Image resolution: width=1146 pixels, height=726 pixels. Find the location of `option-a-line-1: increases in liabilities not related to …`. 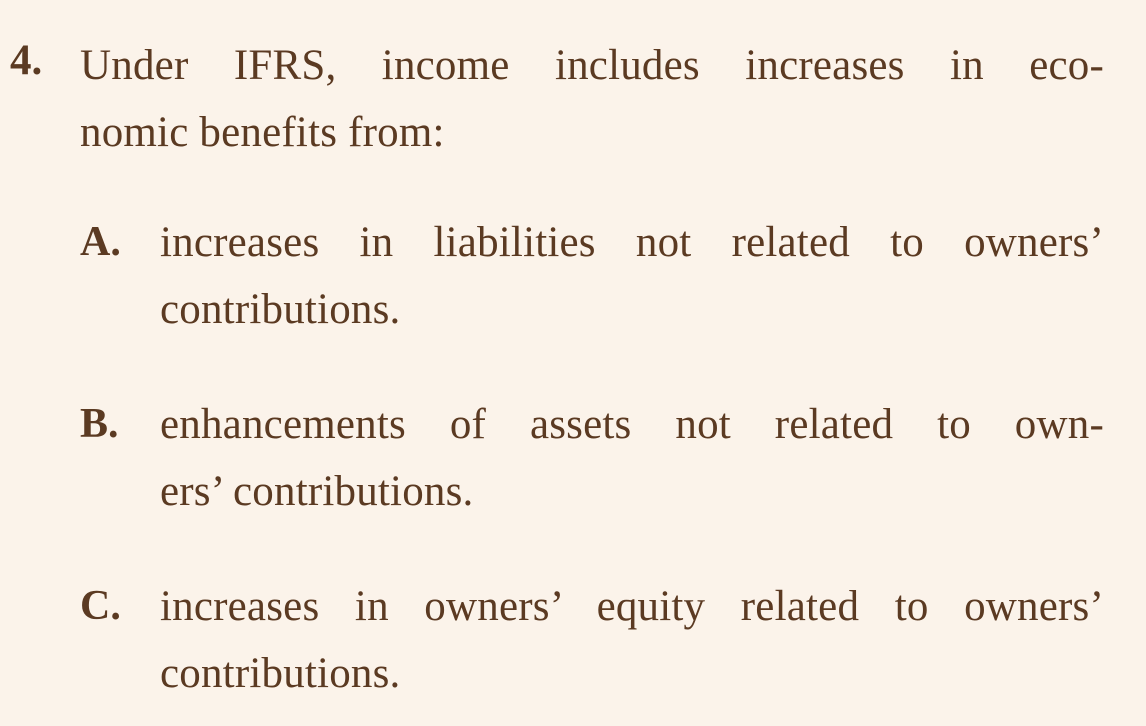

option-a-line-1: increases in liabilities not related to … is located at coordinates (632, 242).